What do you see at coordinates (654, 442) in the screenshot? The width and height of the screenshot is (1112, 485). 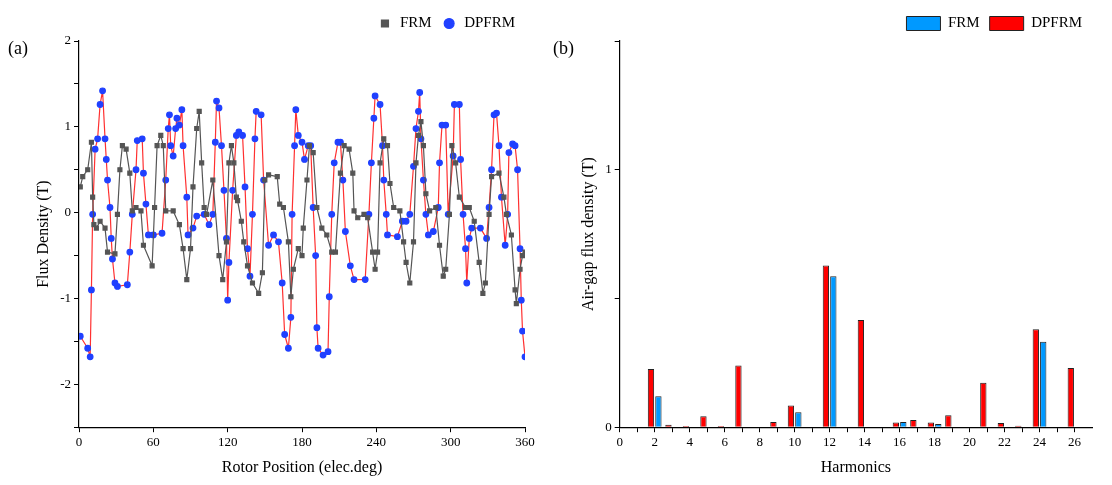 I see `x-tick-label: 2` at bounding box center [654, 442].